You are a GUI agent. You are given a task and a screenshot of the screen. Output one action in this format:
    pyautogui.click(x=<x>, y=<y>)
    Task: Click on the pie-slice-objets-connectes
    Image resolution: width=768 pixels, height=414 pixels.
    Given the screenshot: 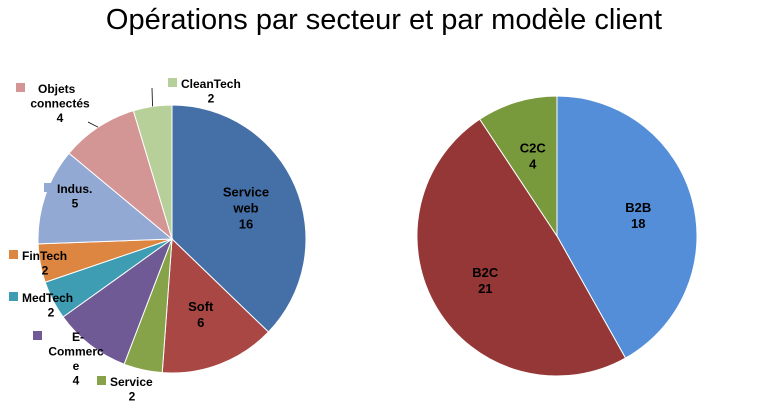 What is the action you would take?
    pyautogui.click(x=120, y=175)
    